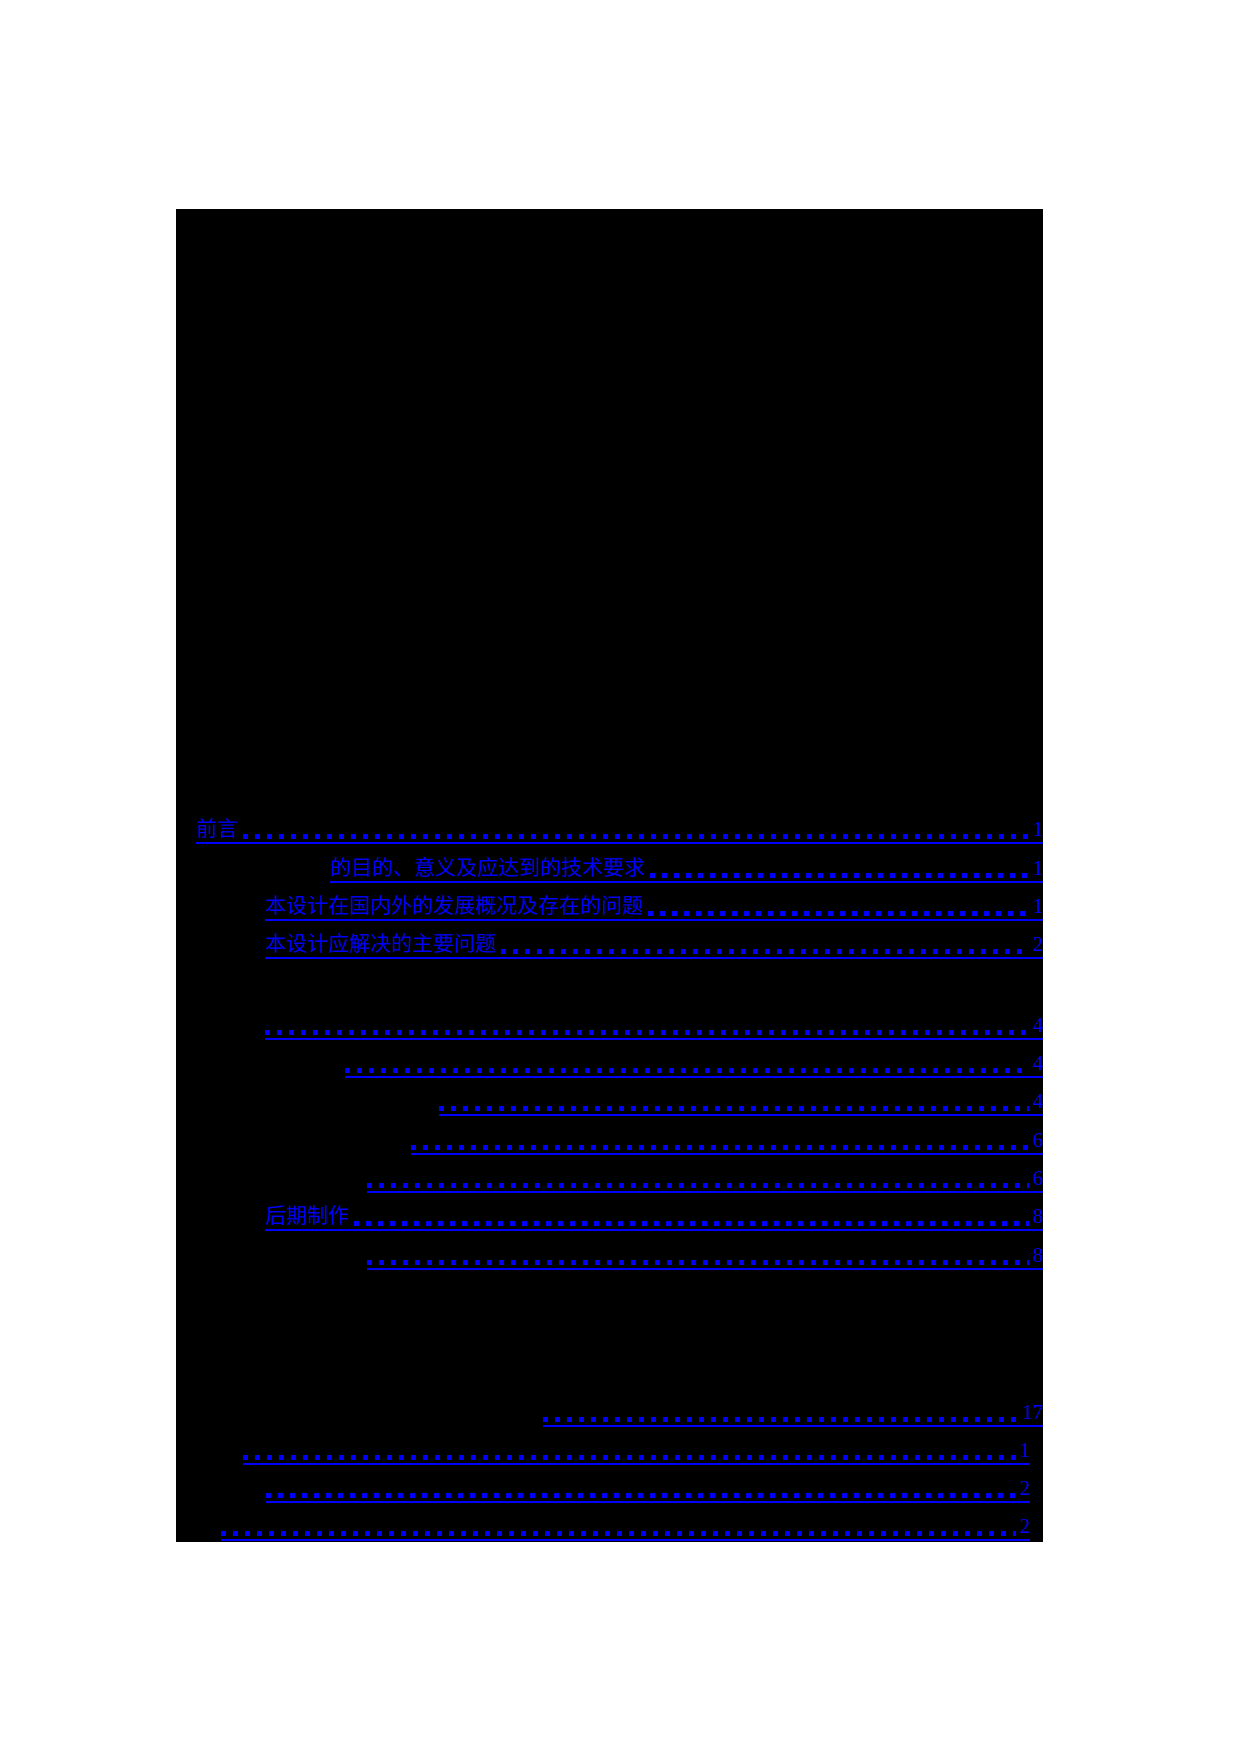 Image resolution: width=1240 pixels, height=1754 pixels. I want to click on toc-entry-label: 前言, so click(217, 829).